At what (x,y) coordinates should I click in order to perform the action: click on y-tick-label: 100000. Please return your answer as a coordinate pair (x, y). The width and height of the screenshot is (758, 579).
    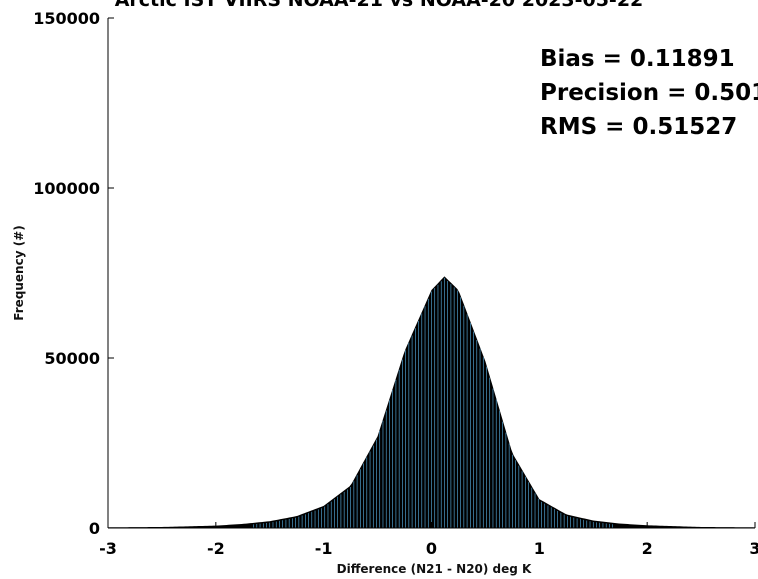
    Looking at the image, I should click on (66, 188).